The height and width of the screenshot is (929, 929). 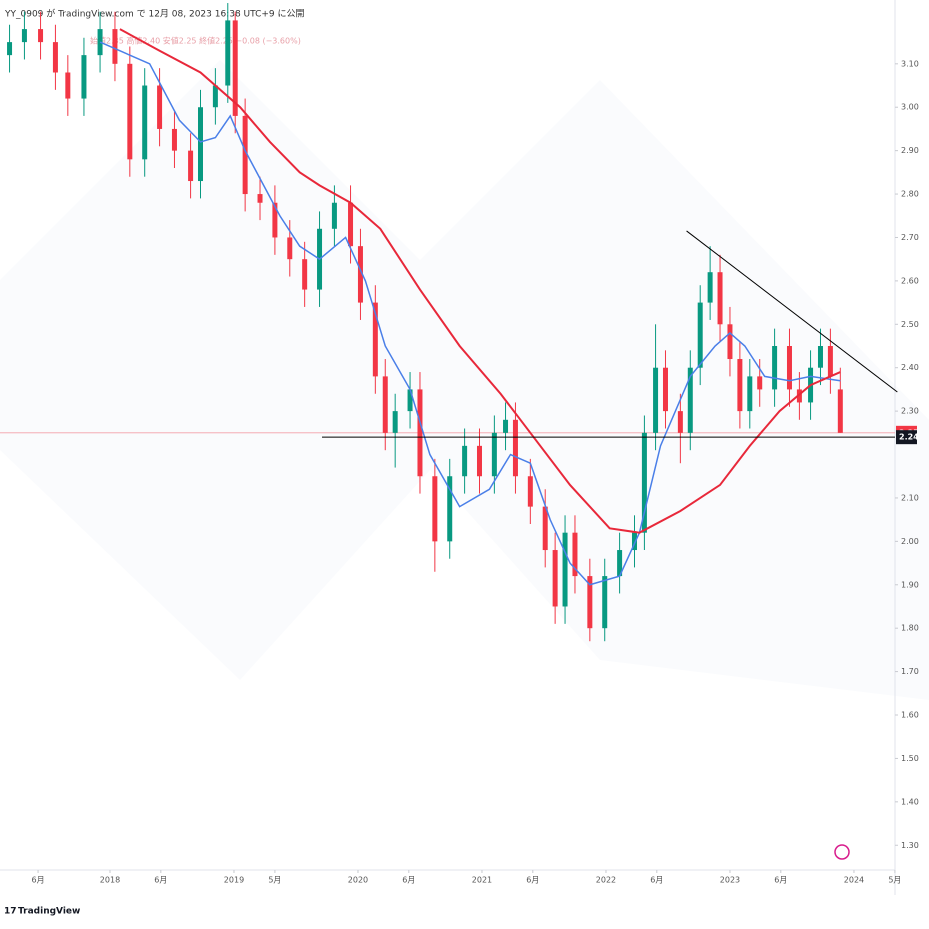 I want to click on y-tick-label: 1.50, so click(x=910, y=758).